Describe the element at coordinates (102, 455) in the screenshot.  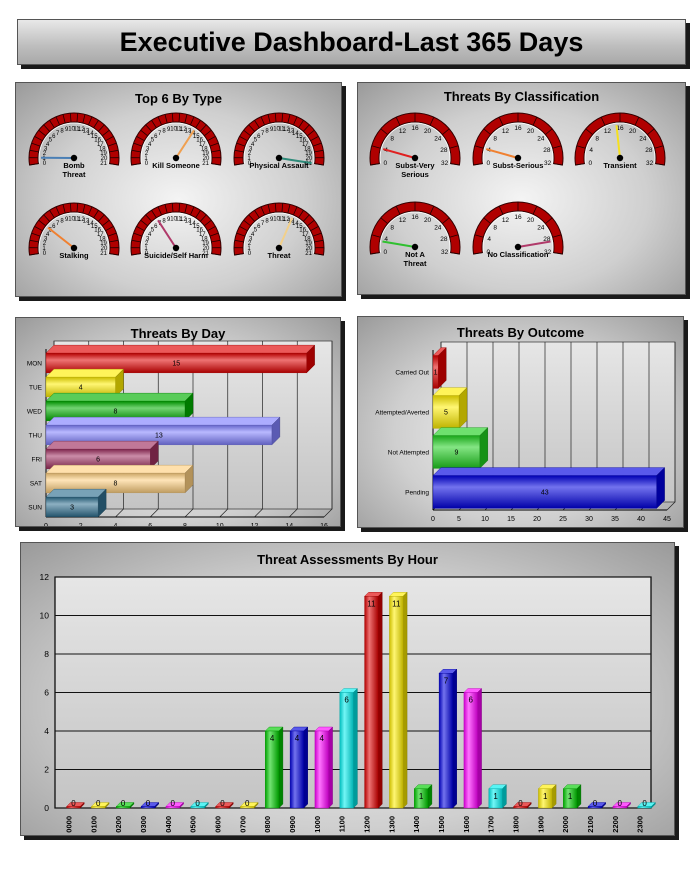
I see `bar-fri: 6` at that location.